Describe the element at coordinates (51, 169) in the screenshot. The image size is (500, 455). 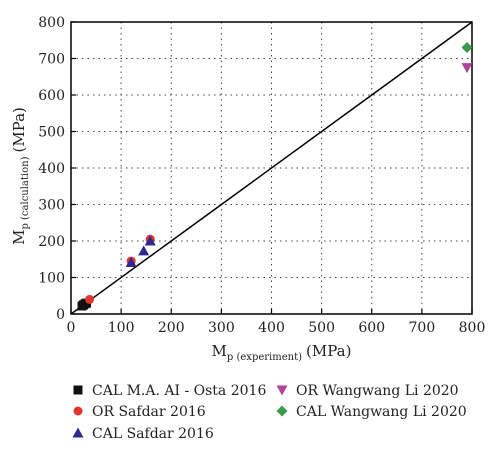
I see `y-tick-label: 400` at that location.